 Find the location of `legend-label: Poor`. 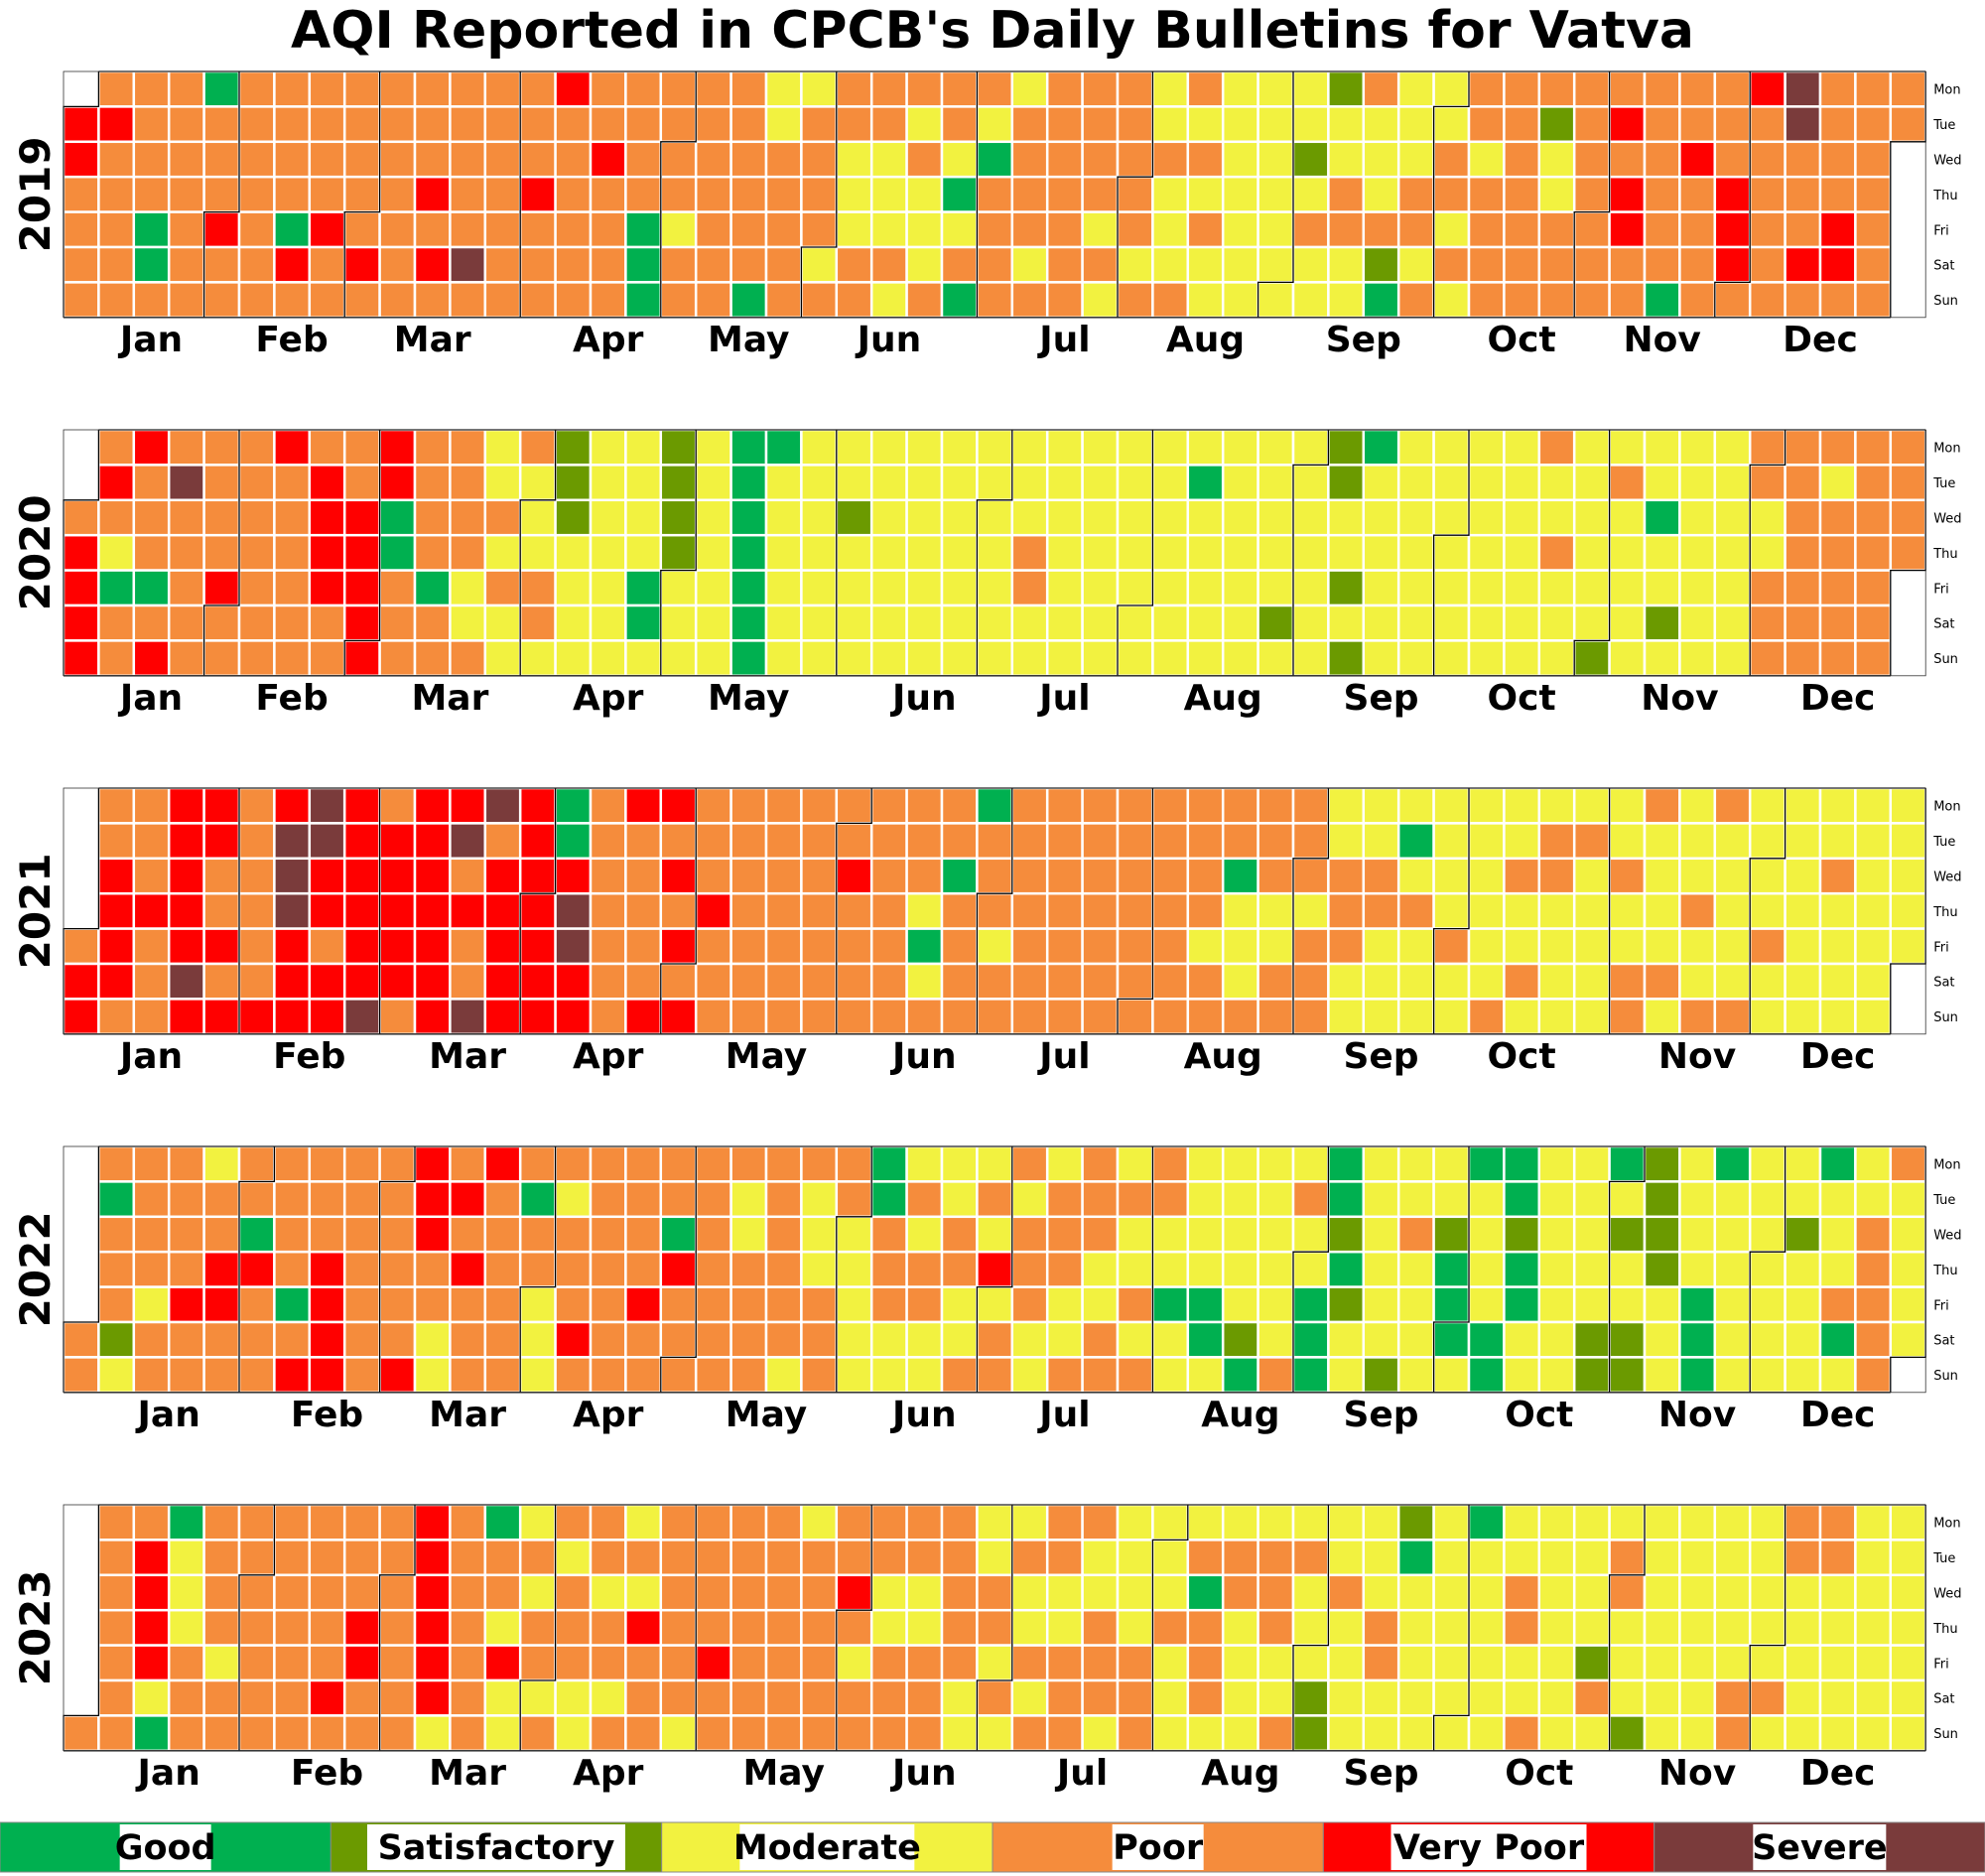

legend-label: Poor is located at coordinates (1158, 1848).